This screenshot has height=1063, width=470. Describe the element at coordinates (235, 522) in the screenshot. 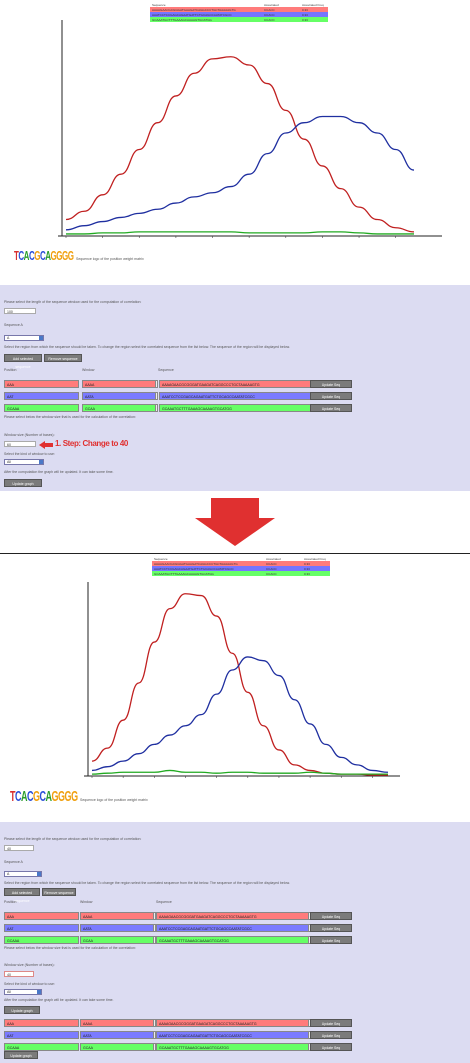

I see `transition-arrow-icon` at that location.